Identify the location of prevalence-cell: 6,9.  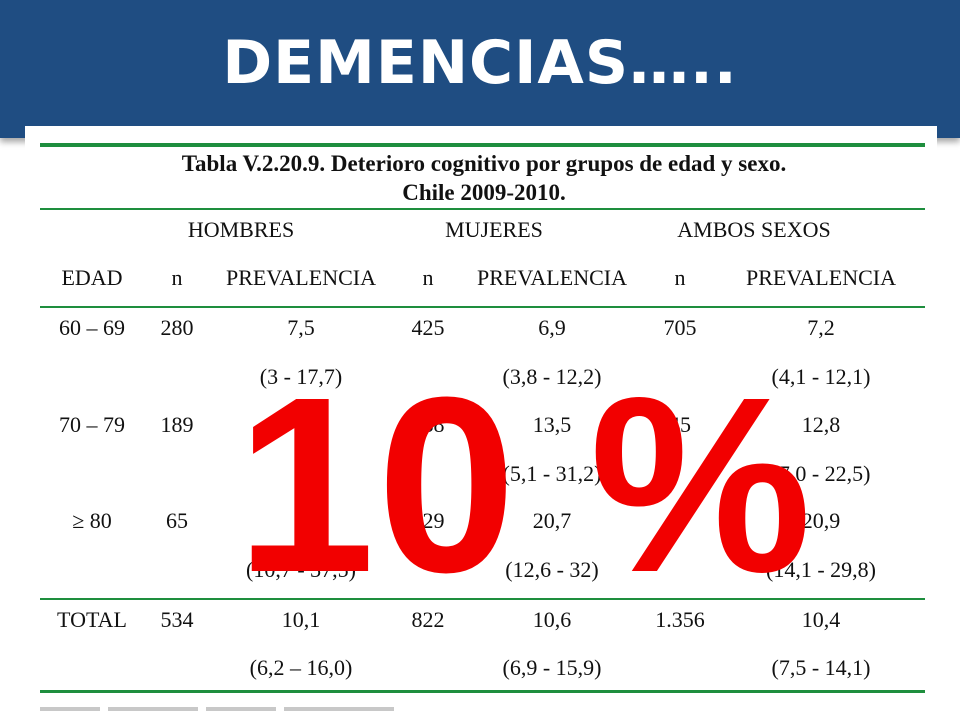
(552, 327).